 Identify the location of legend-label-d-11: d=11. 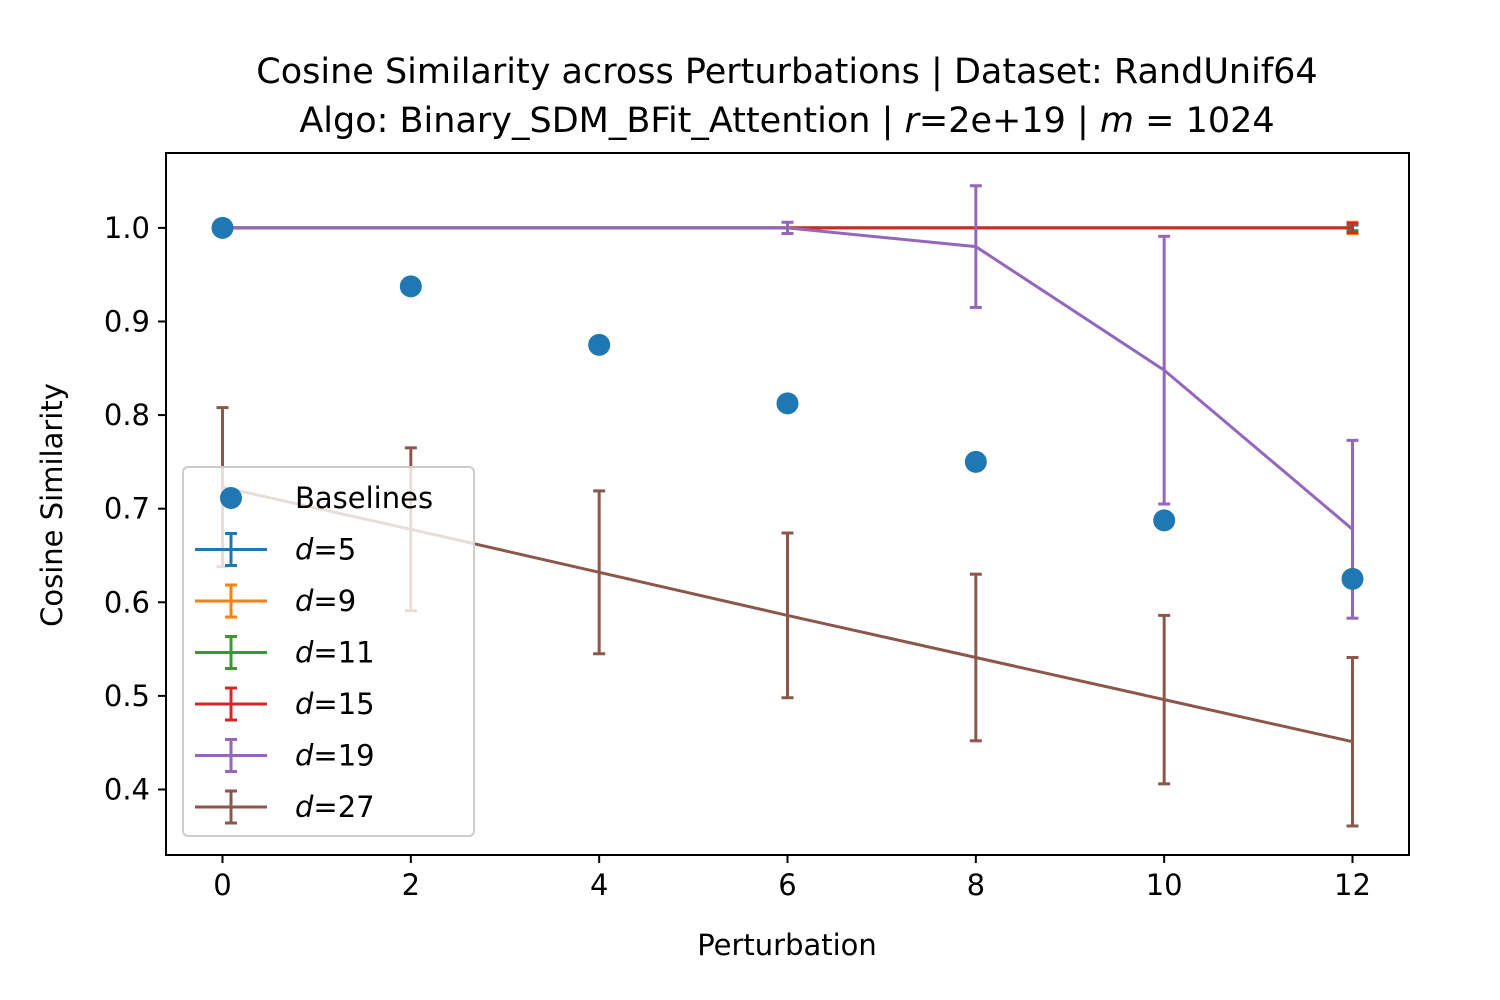
(335, 653).